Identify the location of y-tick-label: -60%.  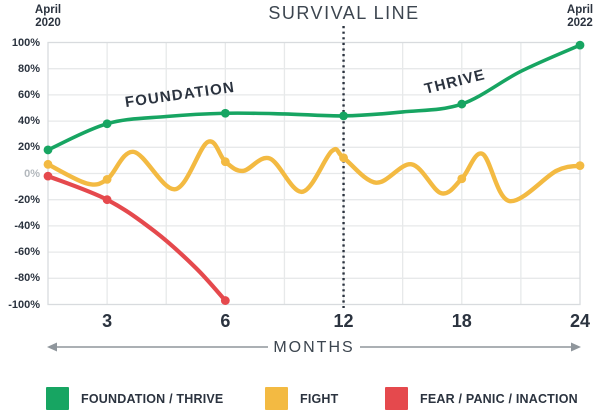
(27, 252).